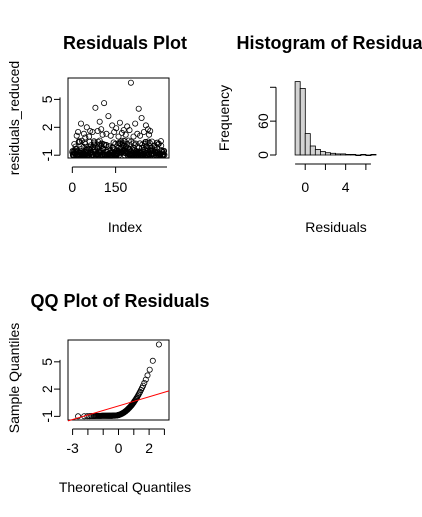 The height and width of the screenshot is (517, 422). I want to click on qq-plot-box, so click(118, 380).